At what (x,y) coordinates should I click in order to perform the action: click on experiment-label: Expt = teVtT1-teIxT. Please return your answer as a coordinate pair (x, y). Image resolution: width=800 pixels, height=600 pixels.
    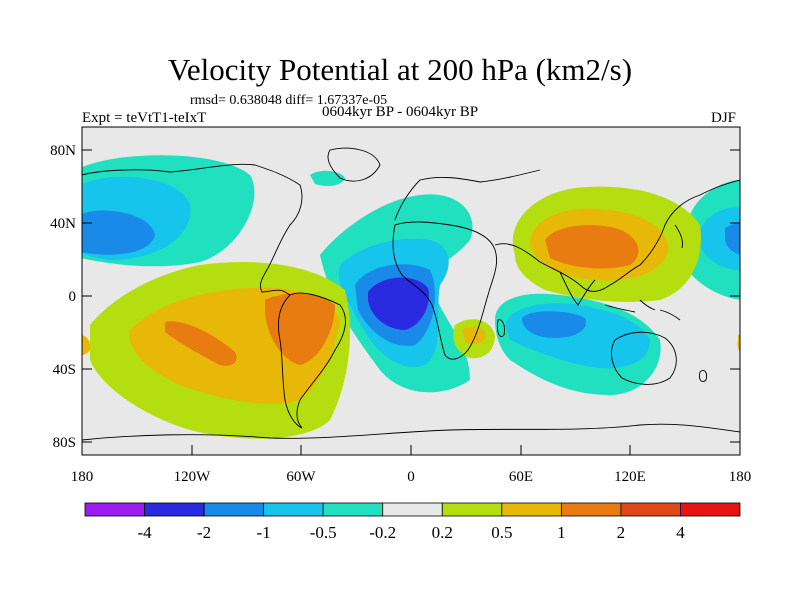
    Looking at the image, I should click on (144, 118).